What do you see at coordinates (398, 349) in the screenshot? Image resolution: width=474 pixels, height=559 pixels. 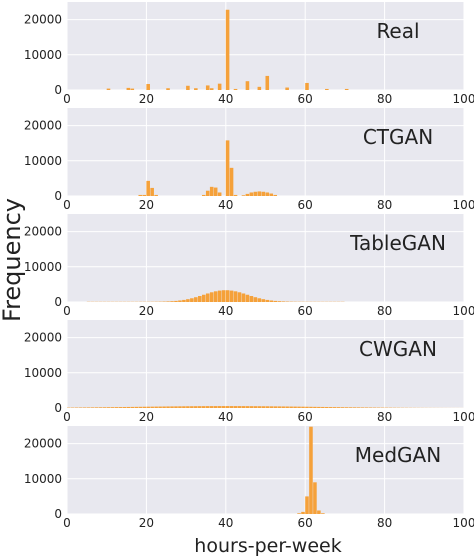 I see `panel-title: CWGAN` at bounding box center [398, 349].